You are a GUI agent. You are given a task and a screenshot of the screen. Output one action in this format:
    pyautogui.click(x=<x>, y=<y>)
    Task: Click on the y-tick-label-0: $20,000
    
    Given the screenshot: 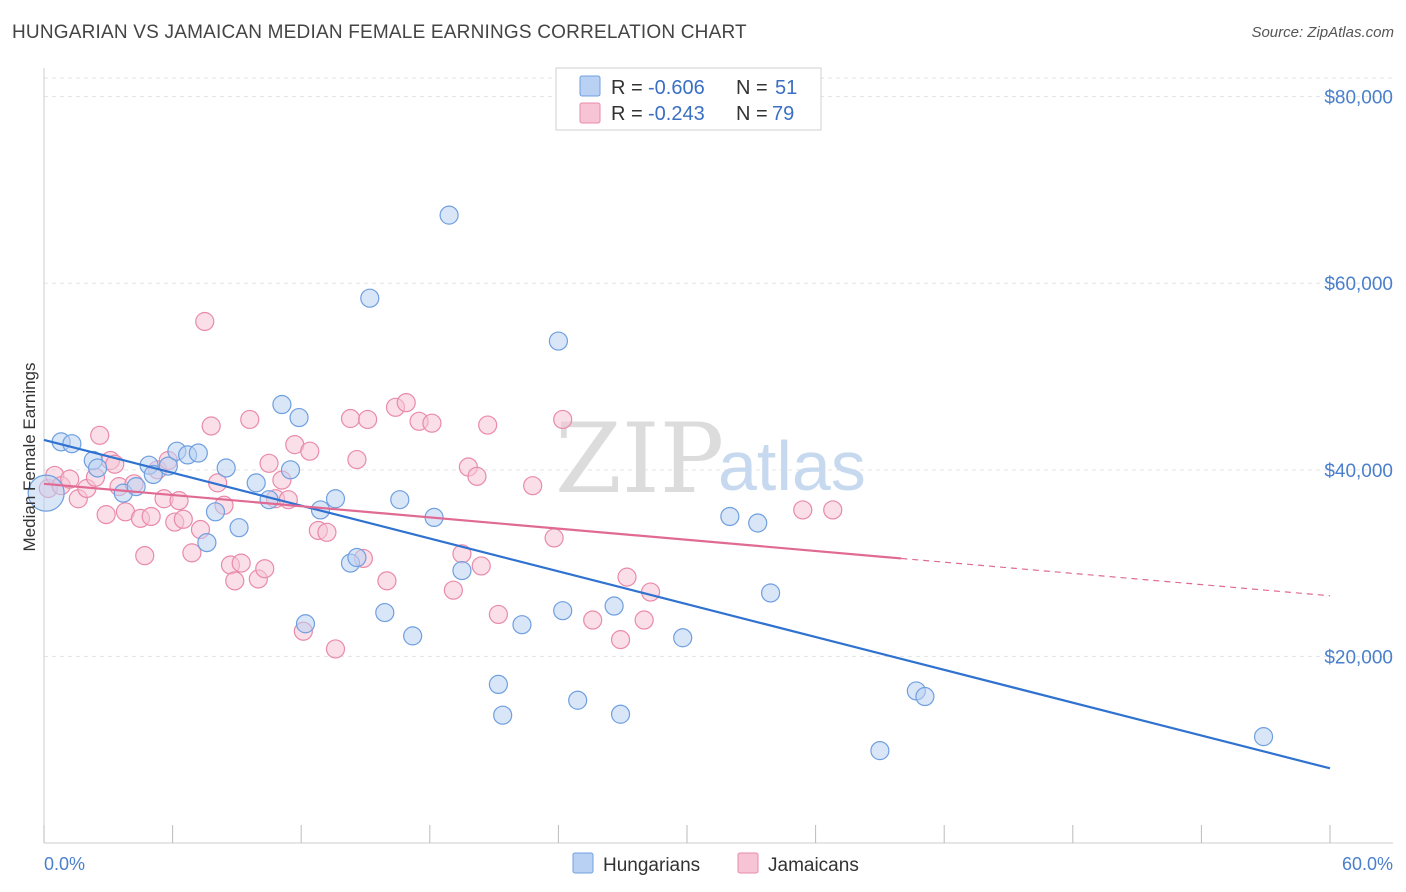 What is the action you would take?
    pyautogui.click(x=1358, y=657)
    